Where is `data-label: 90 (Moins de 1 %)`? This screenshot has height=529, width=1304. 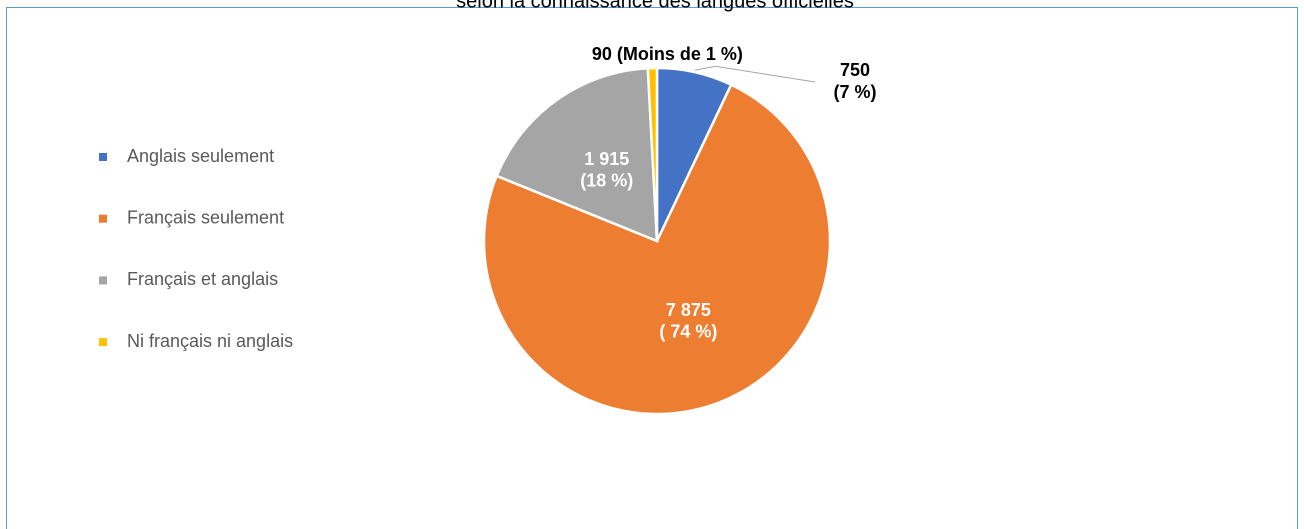
data-label: 90 (Moins de 1 %) is located at coordinates (667, 54).